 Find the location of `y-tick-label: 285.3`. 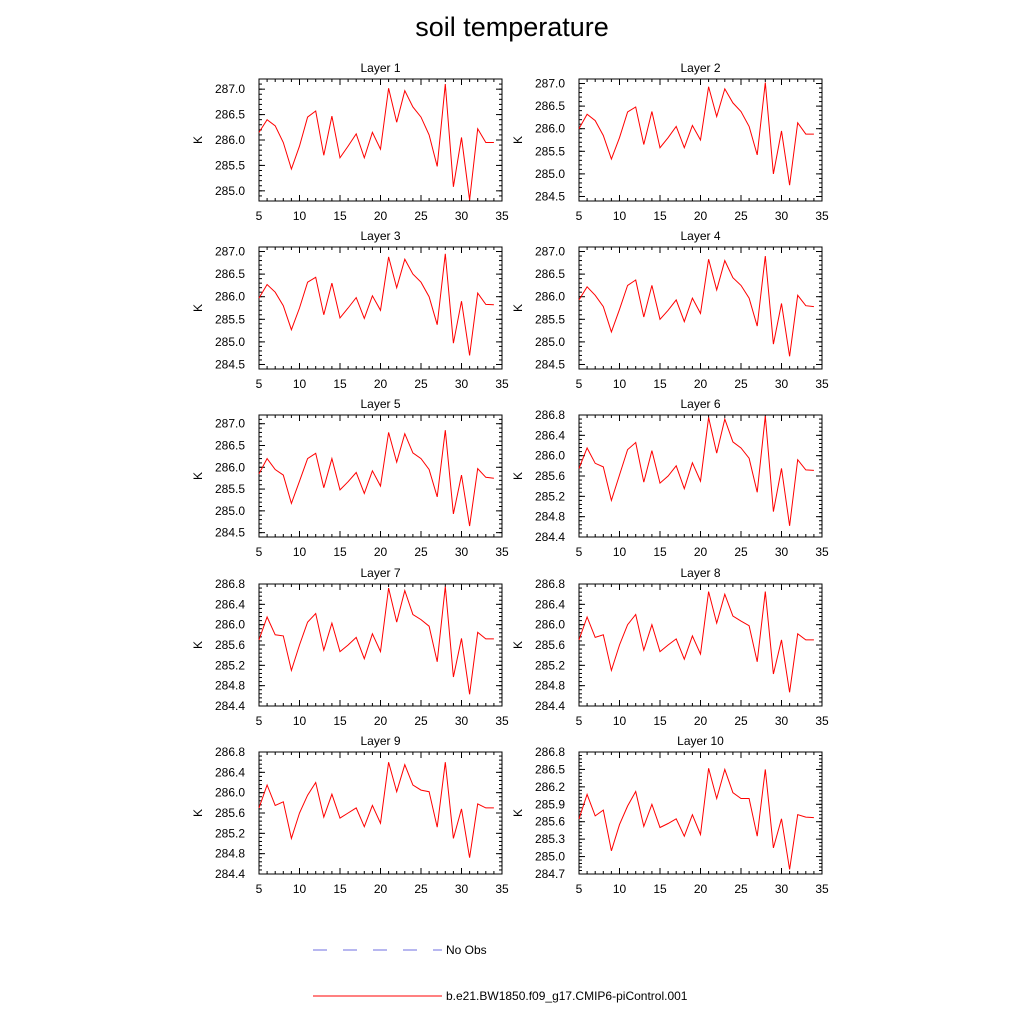

y-tick-label: 285.3 is located at coordinates (550, 839).